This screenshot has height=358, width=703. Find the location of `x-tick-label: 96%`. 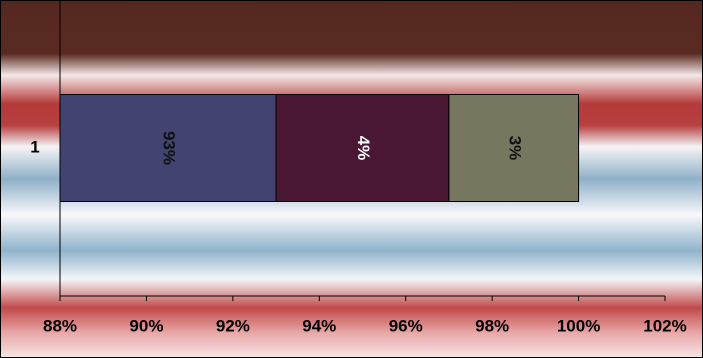

x-tick-label: 96% is located at coordinates (406, 325).